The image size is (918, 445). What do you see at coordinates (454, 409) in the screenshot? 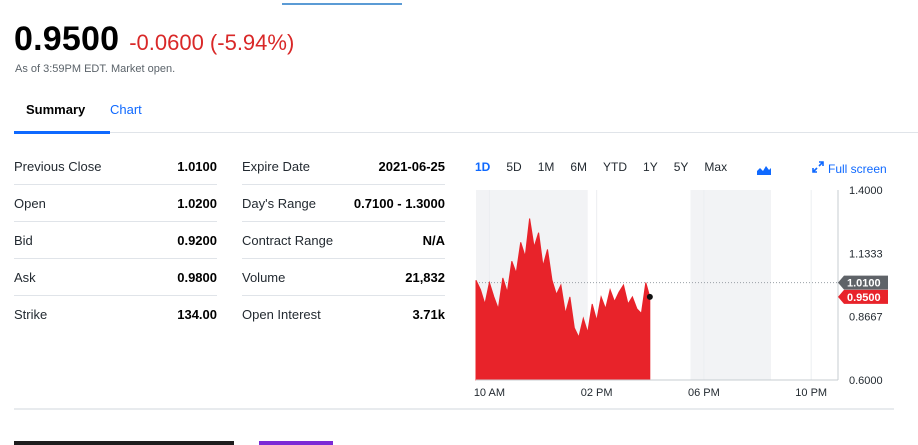
I see `section-divider` at bounding box center [454, 409].